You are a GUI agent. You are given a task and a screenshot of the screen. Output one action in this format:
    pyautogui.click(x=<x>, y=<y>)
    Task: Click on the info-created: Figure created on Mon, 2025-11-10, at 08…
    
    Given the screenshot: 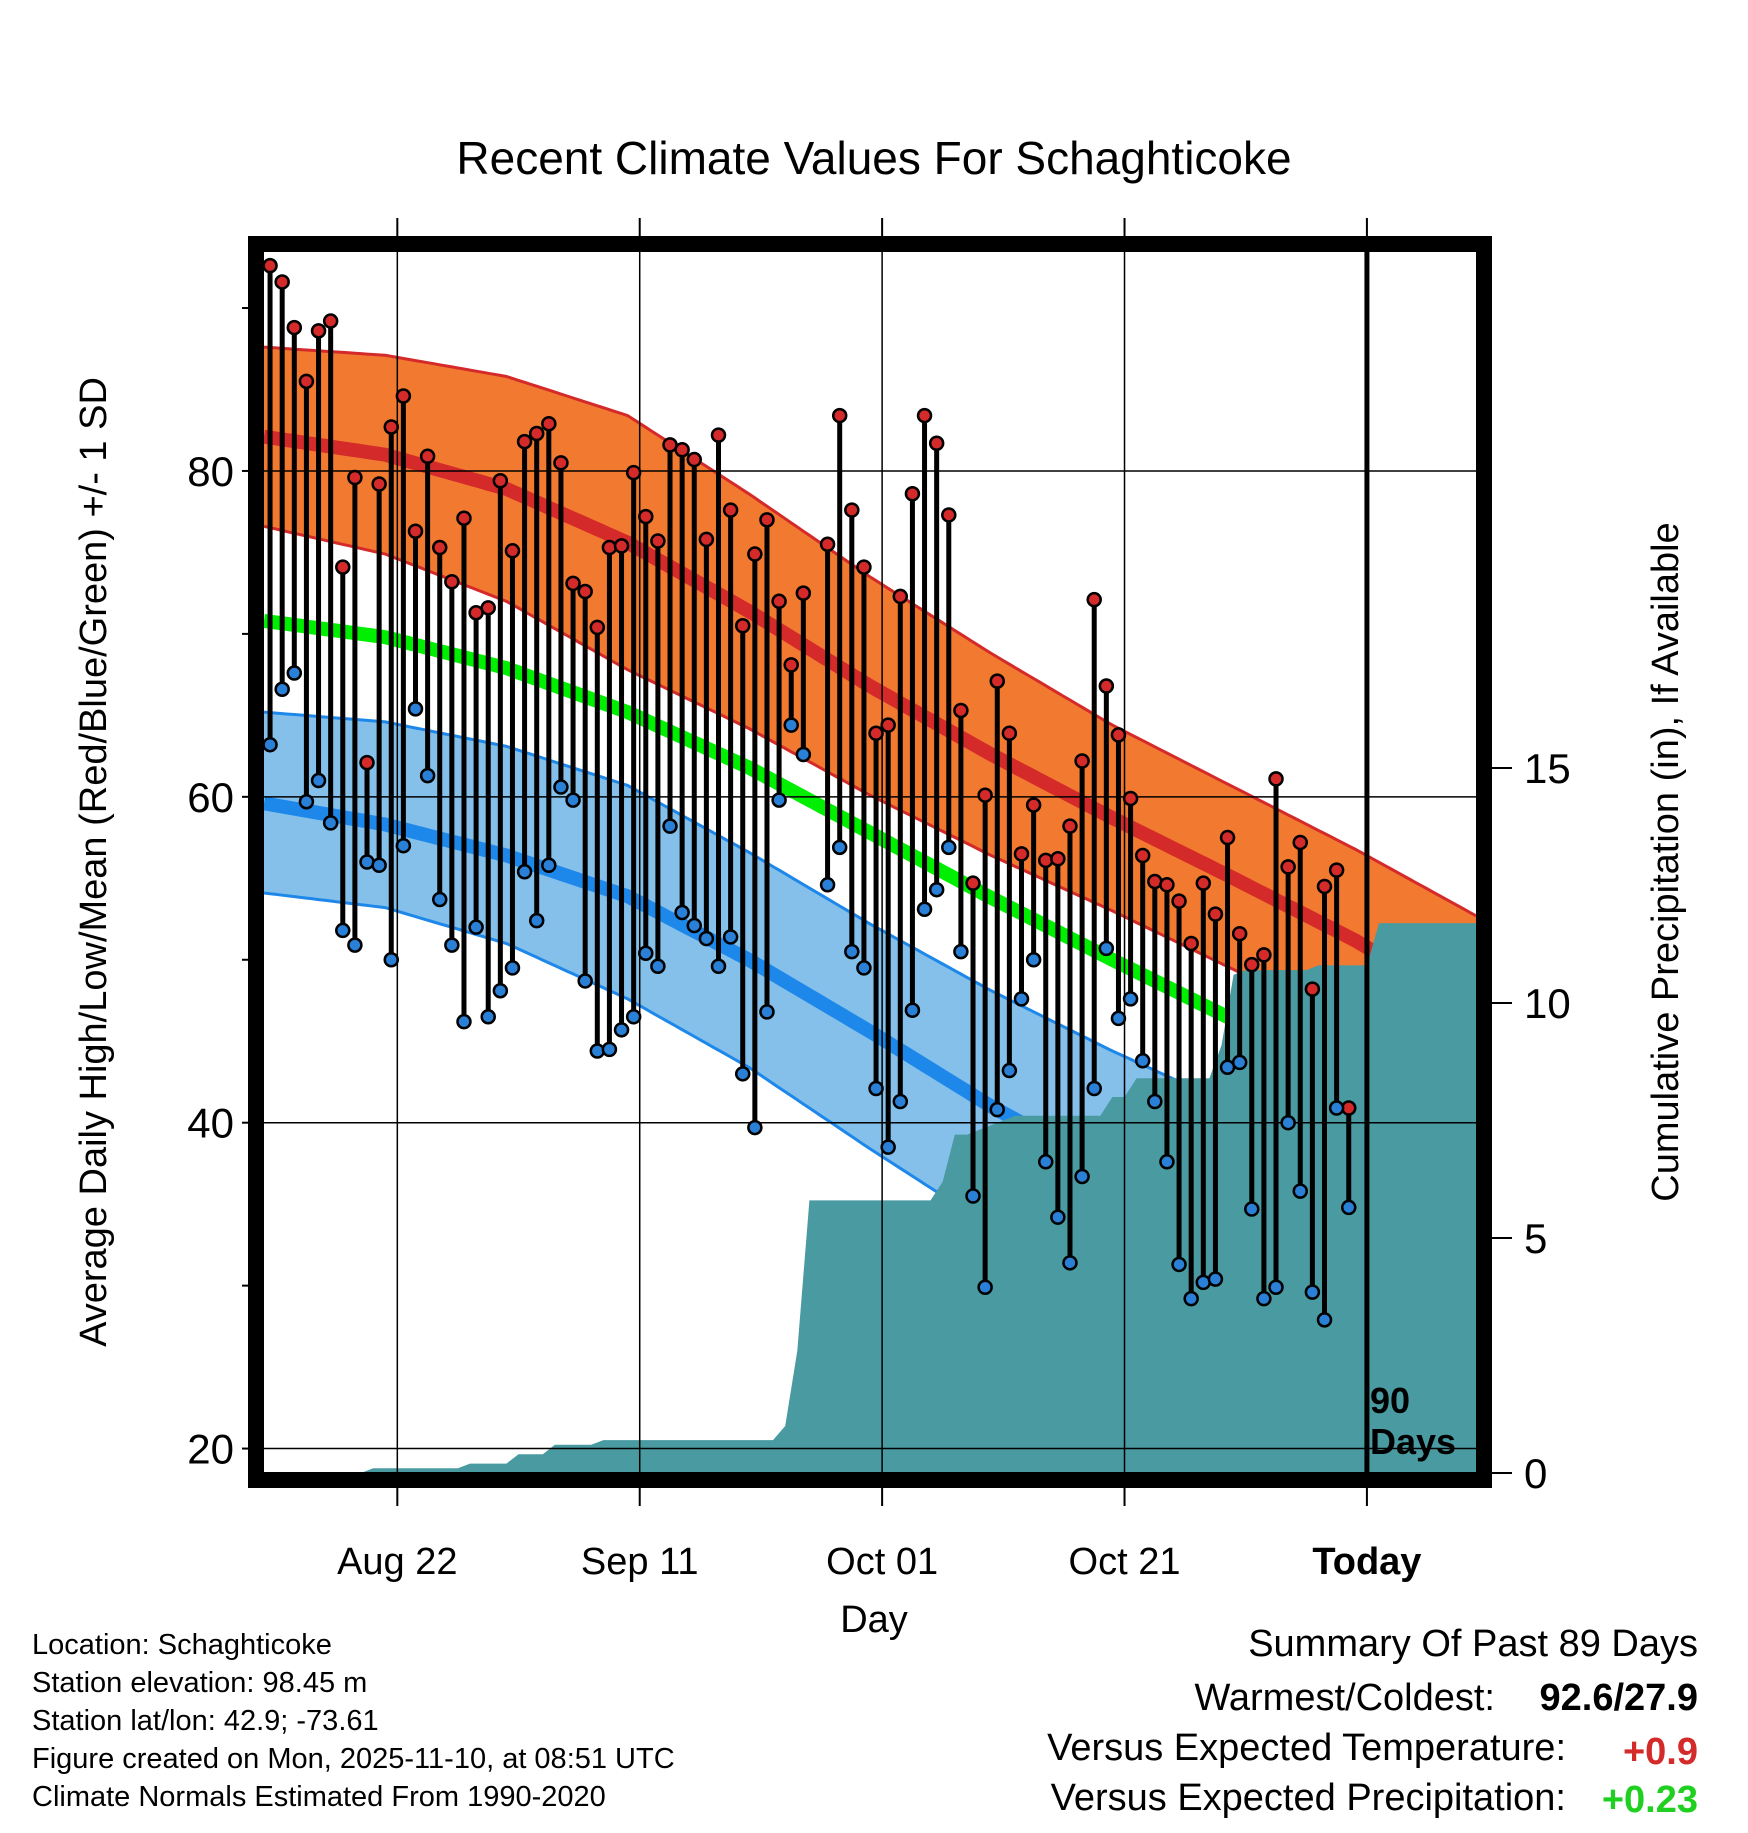 What is the action you would take?
    pyautogui.click(x=353, y=1759)
    